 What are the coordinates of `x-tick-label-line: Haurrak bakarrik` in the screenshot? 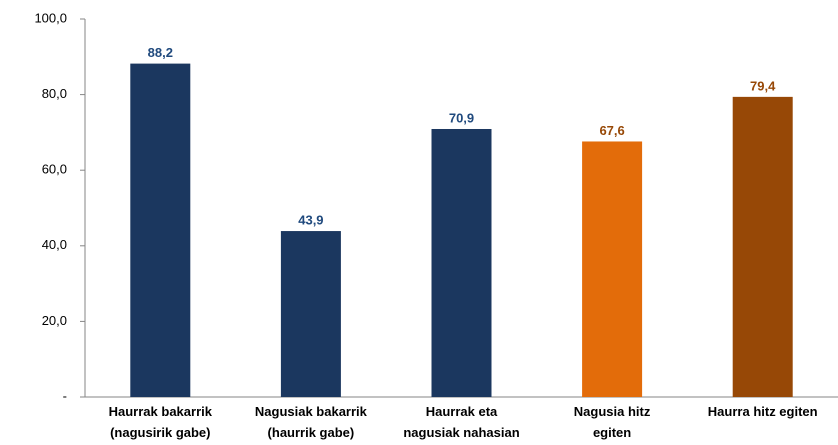 It's located at (161, 411).